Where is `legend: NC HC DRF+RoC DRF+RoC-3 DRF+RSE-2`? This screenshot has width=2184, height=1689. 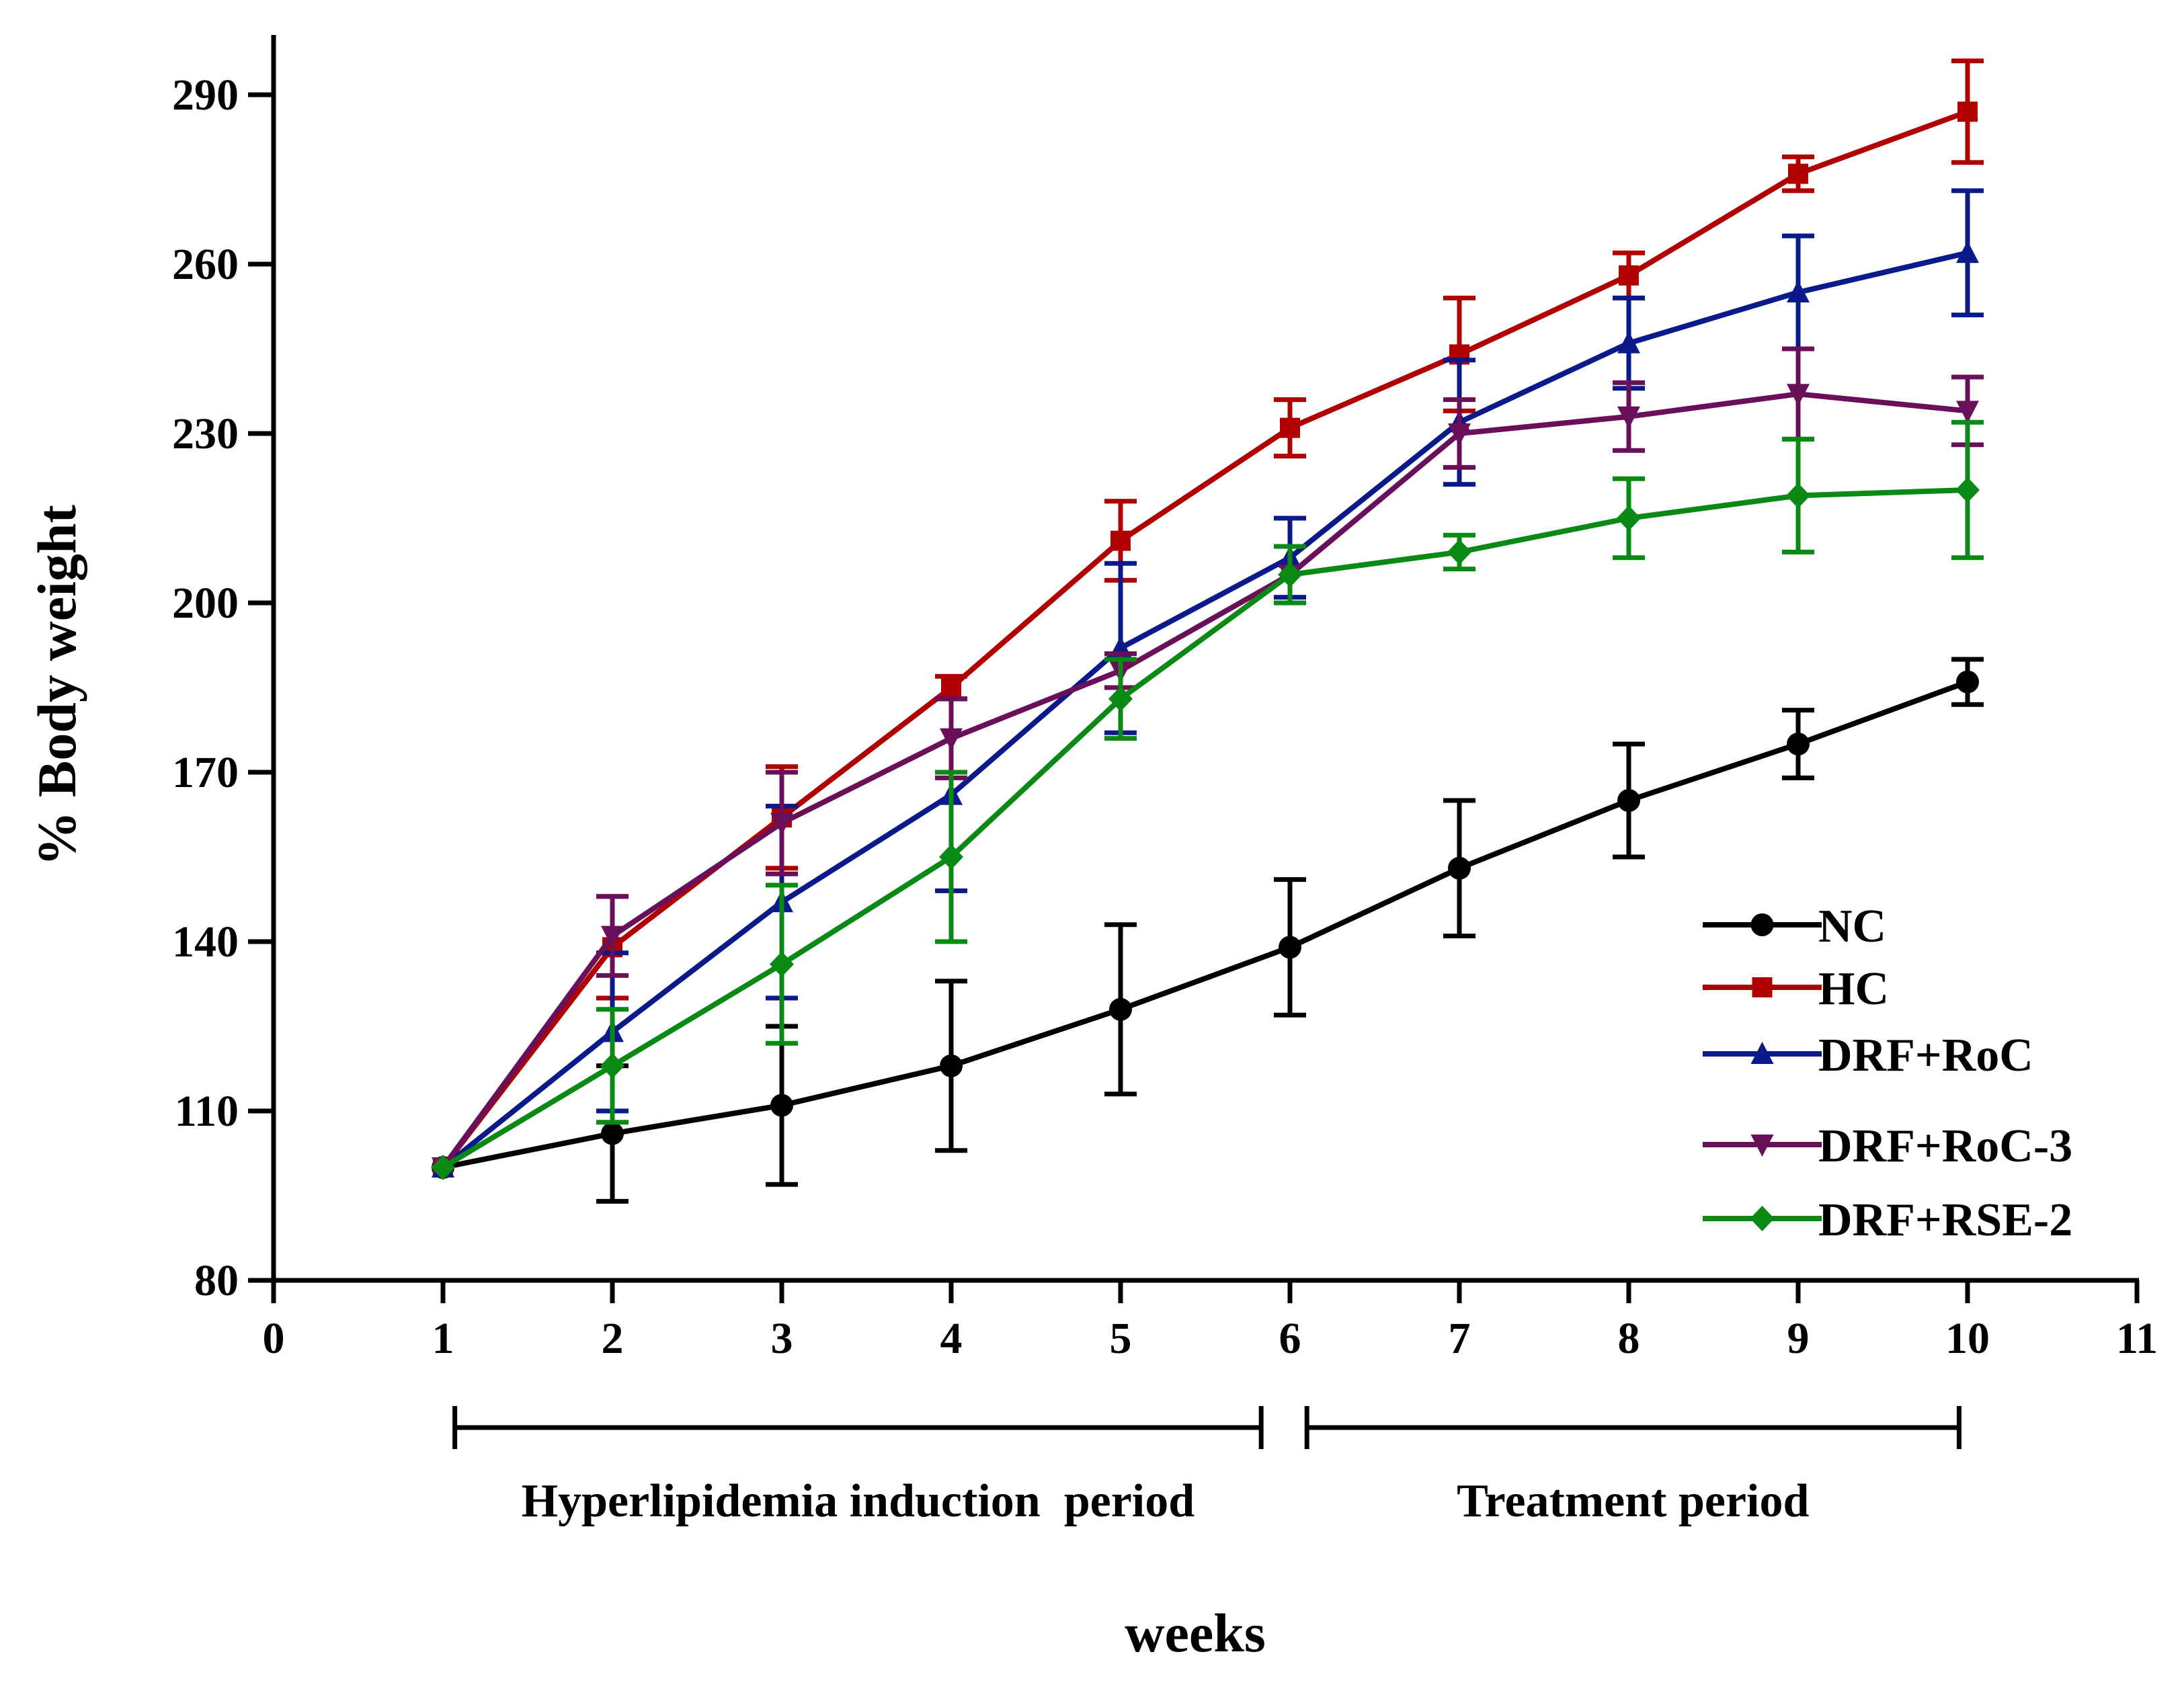
legend: NC HC DRF+RoC DRF+RoC-3 DRF+RSE-2 is located at coordinates (1887, 1073).